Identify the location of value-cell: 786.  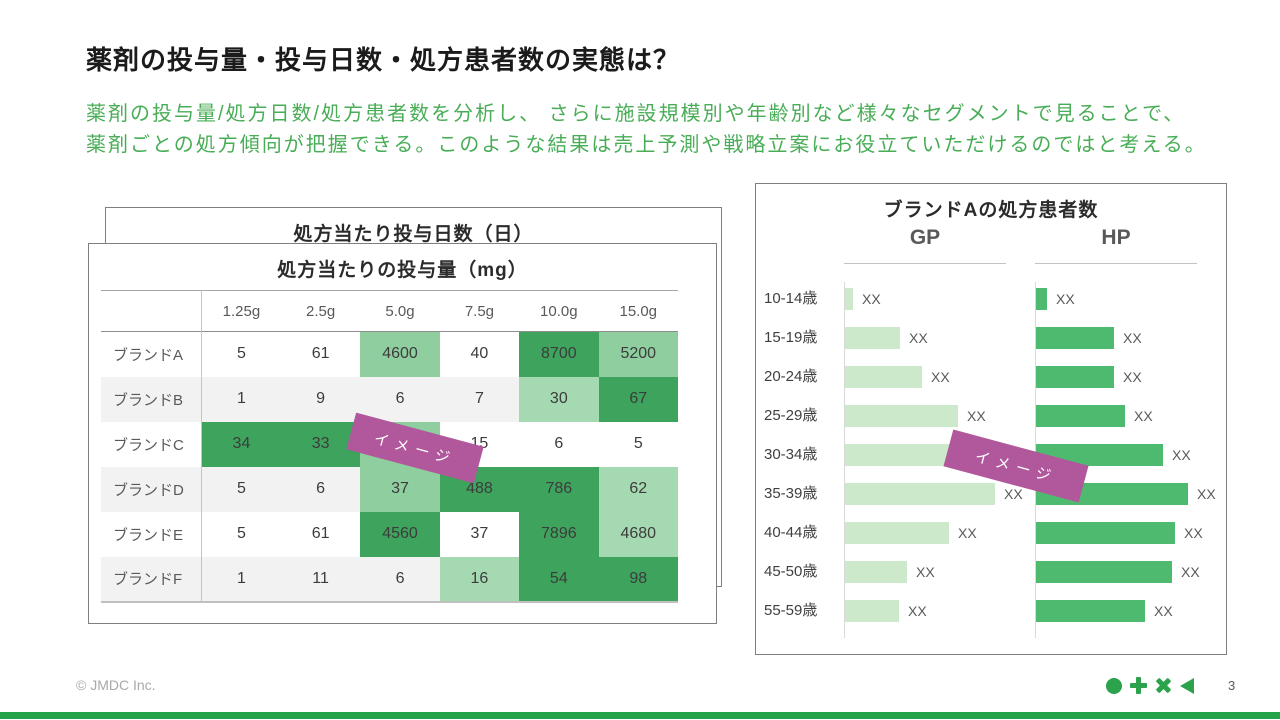
(559, 489).